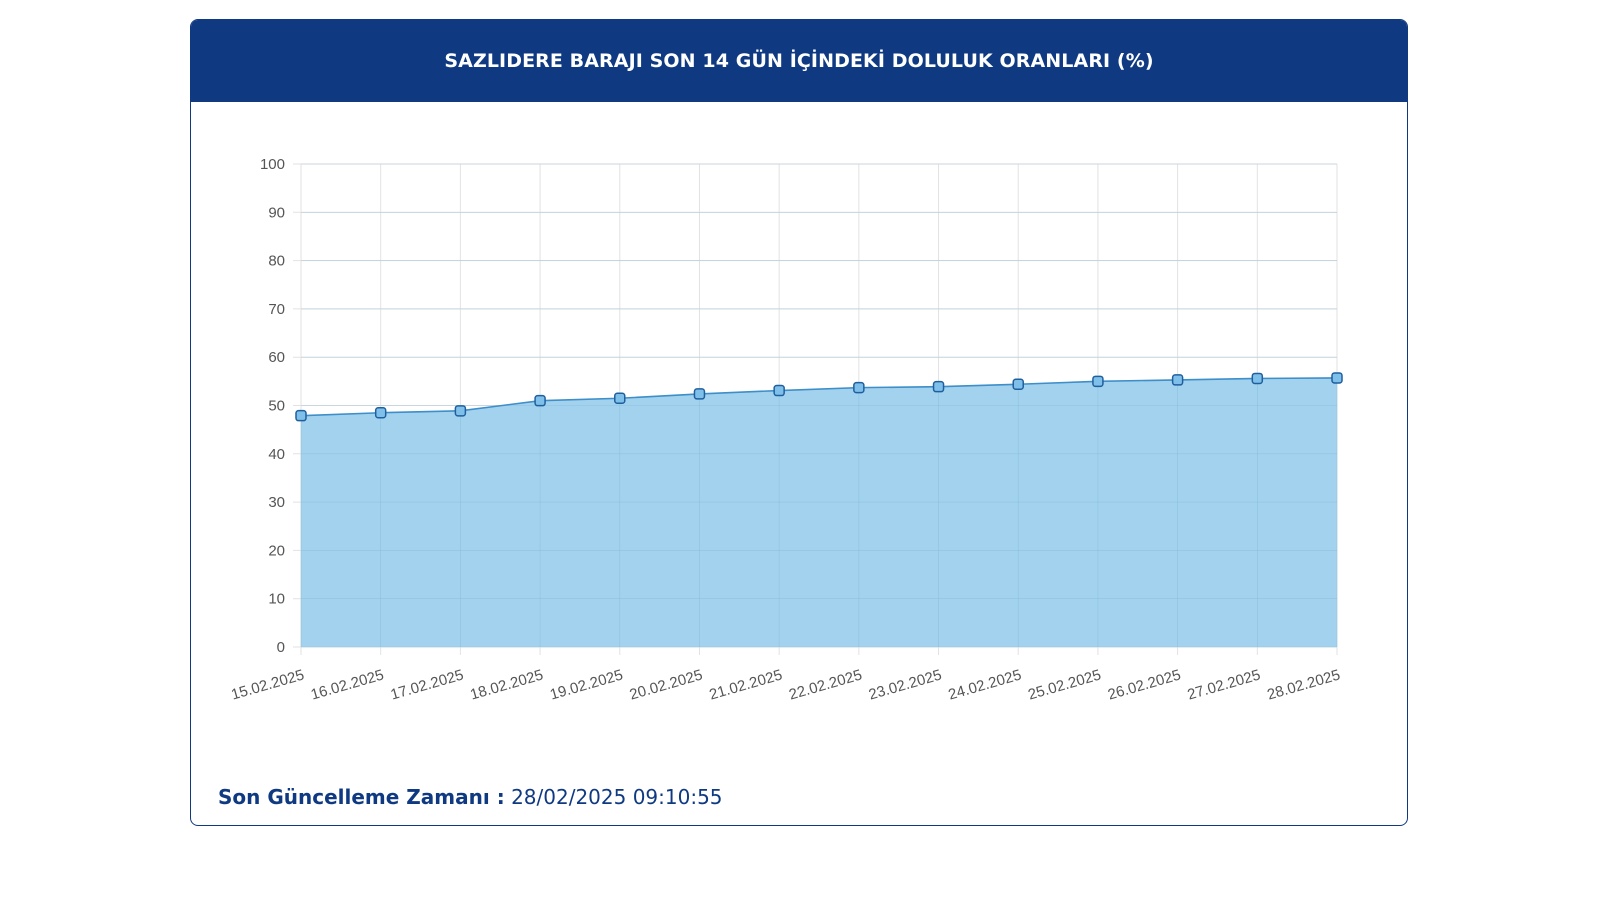  What do you see at coordinates (276, 550) in the screenshot?
I see `y-tick-label: 20` at bounding box center [276, 550].